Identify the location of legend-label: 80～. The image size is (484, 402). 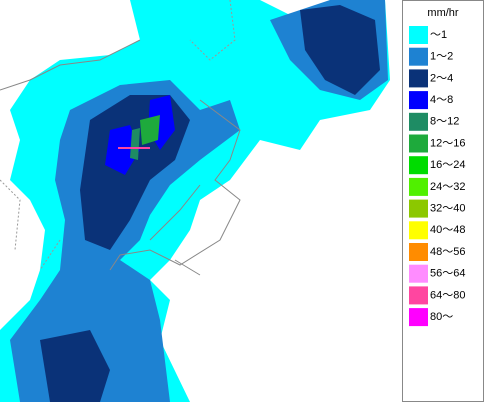
(441, 317).